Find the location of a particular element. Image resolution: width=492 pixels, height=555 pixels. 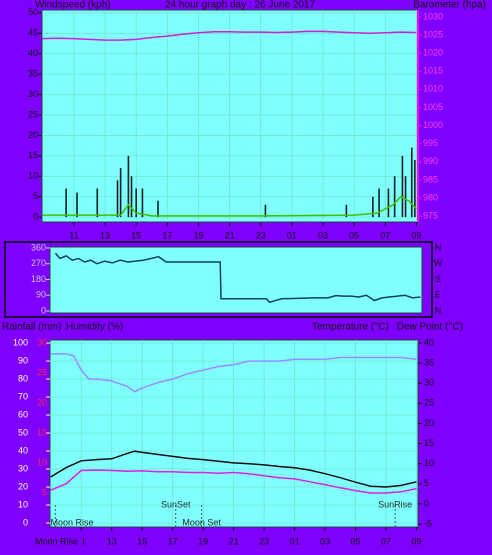

x-tick-label: 17 is located at coordinates (173, 541).